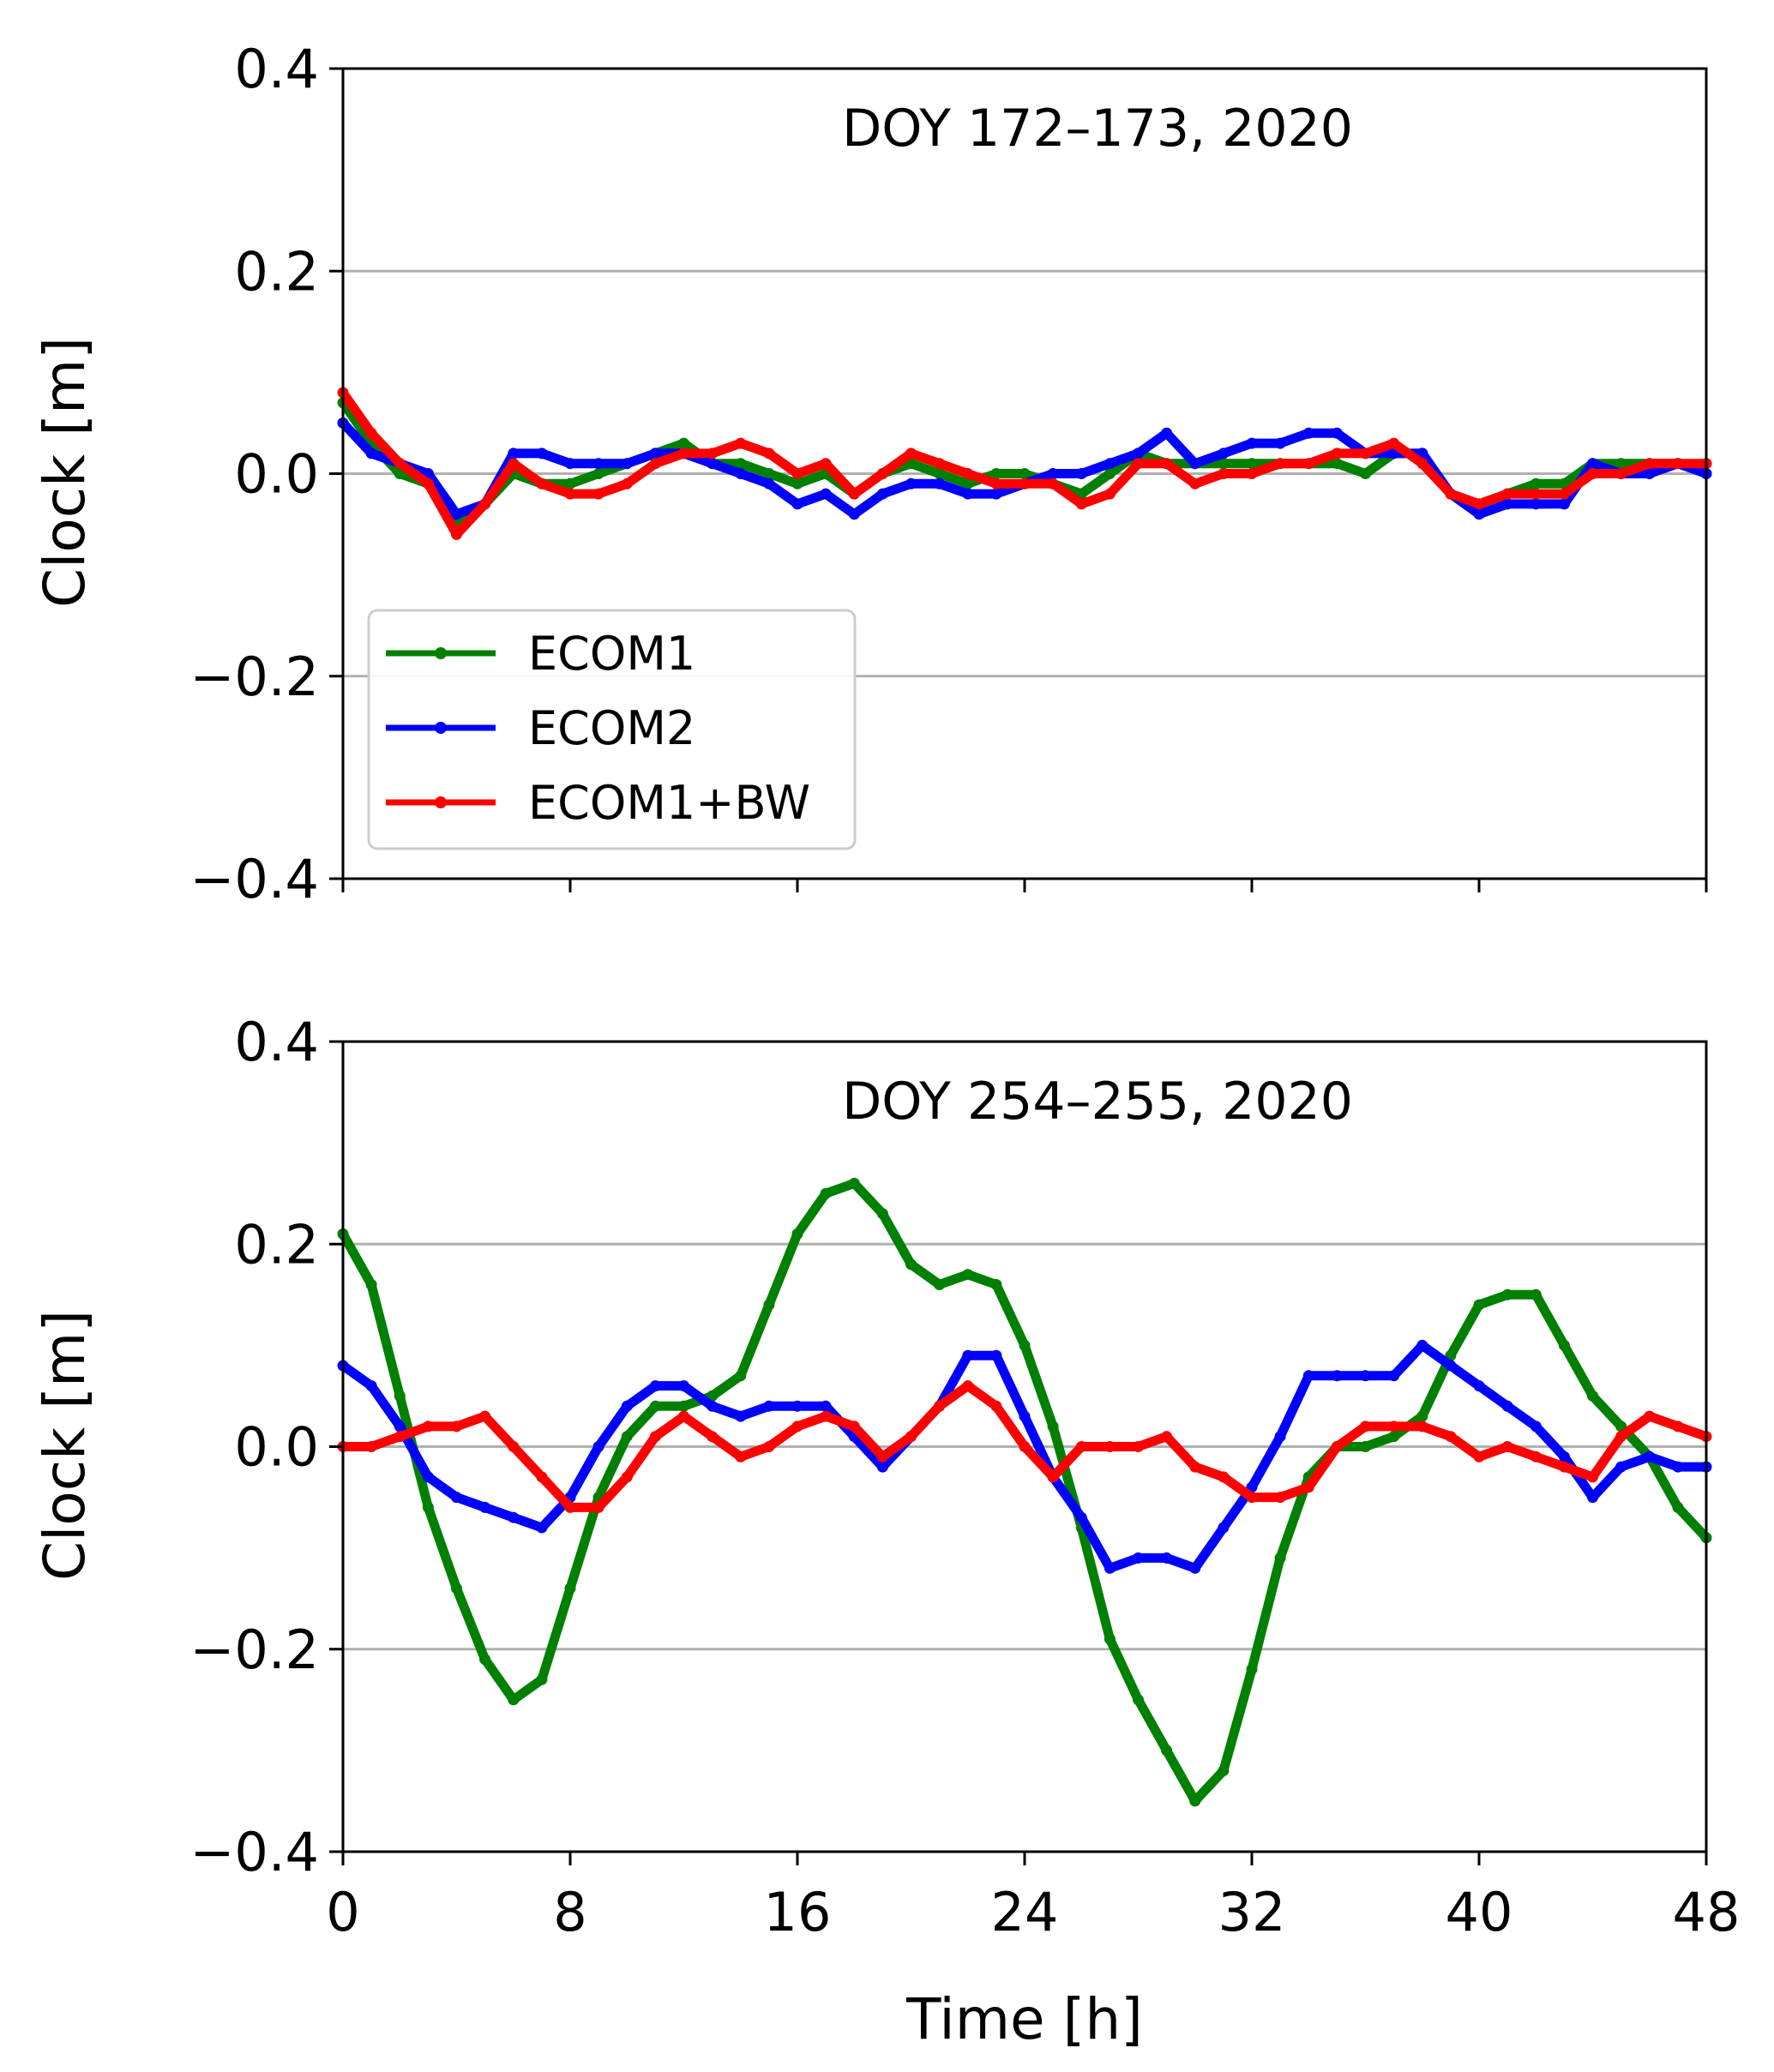 This screenshot has width=1774, height=2072. I want to click on legend-marker-ecom1-bw, so click(441, 802).